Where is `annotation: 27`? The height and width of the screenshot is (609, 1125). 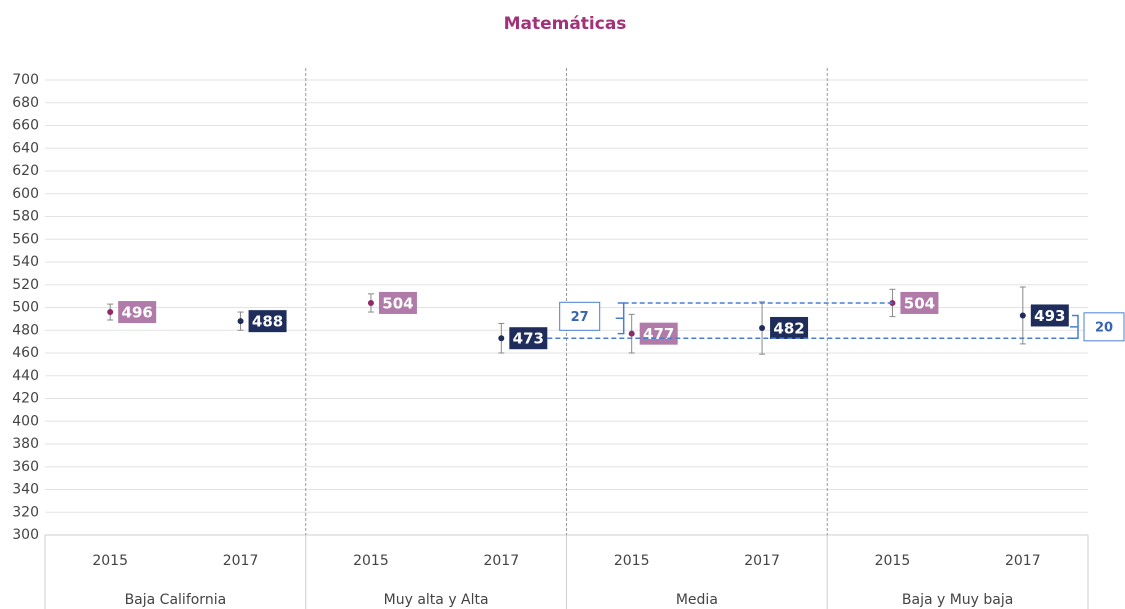
annotation: 27 is located at coordinates (580, 317).